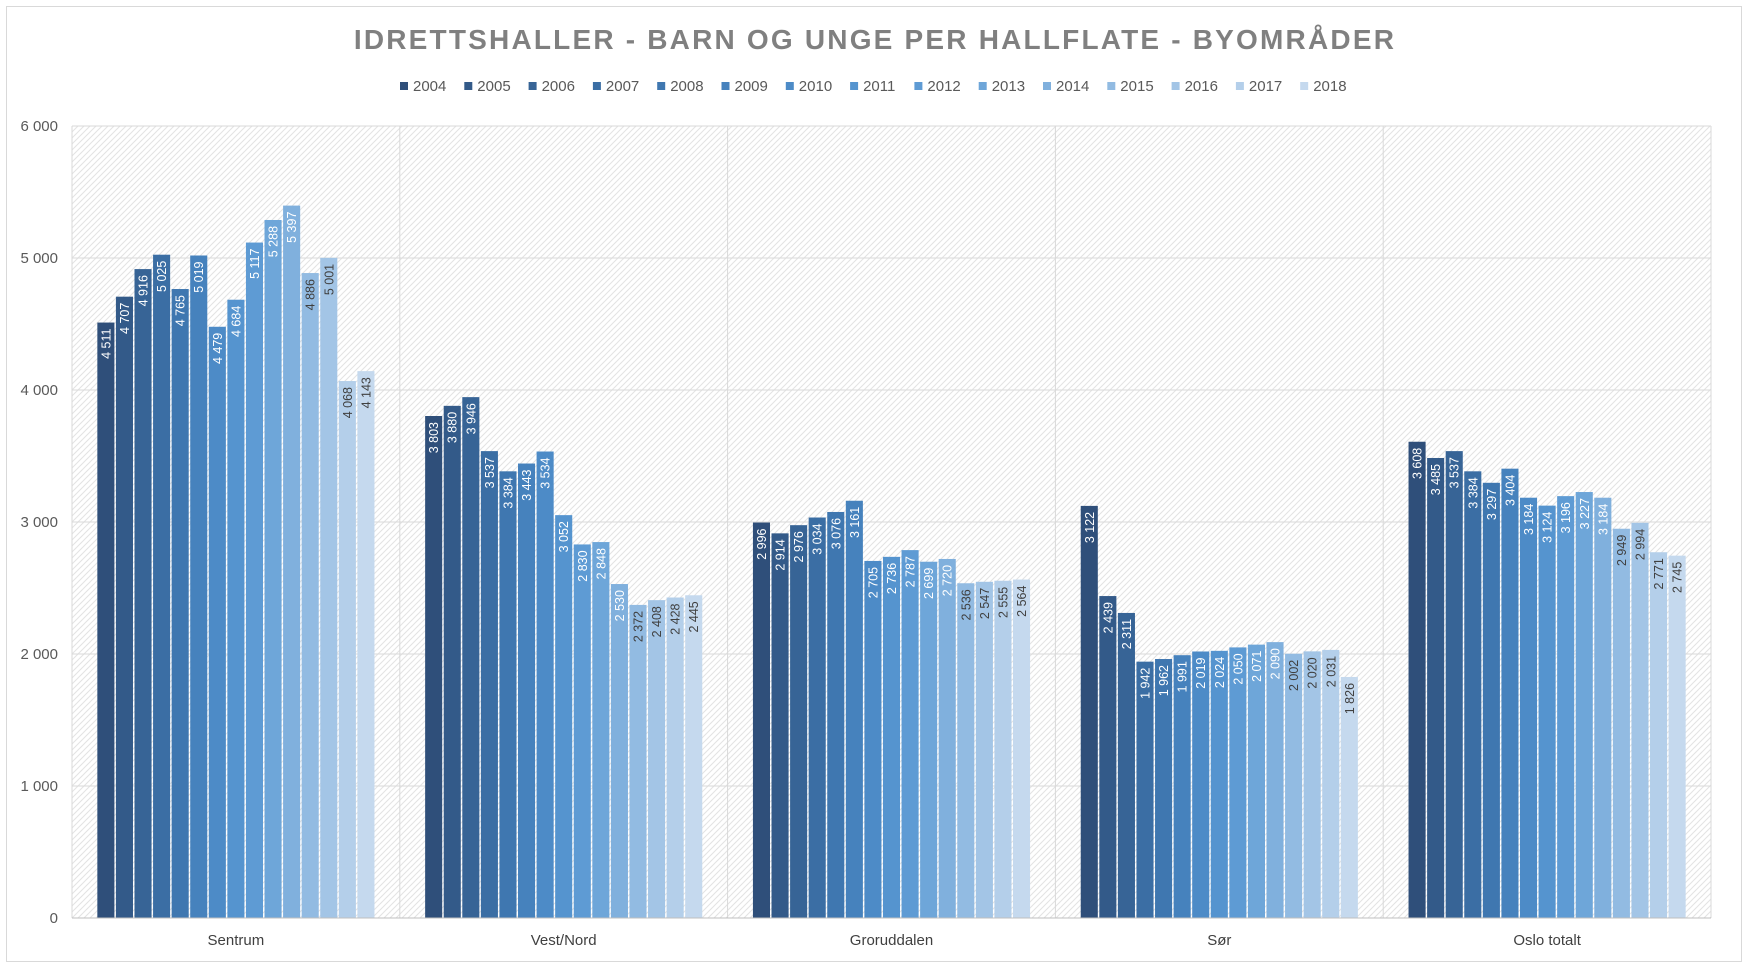 The image size is (1750, 970). I want to click on data-label: 2 914, so click(781, 554).